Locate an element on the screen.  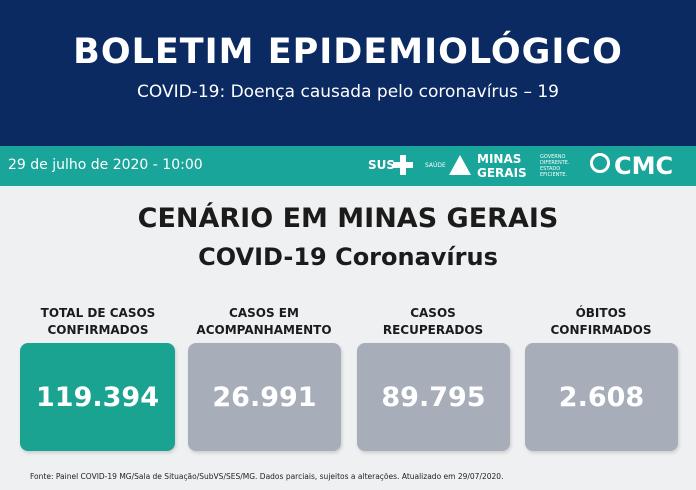
logo-text: MINAS GERAIS is located at coordinates (502, 166).